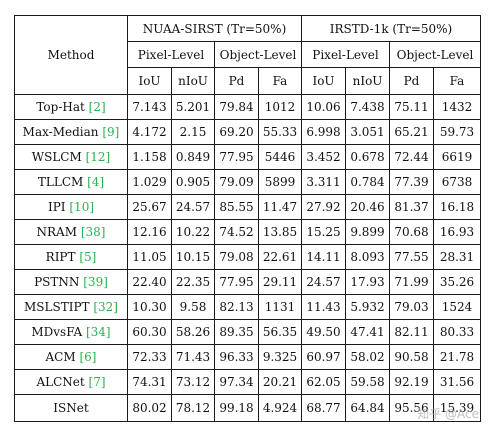  What do you see at coordinates (236, 382) in the screenshot?
I see `value-cell: 97.34` at bounding box center [236, 382].